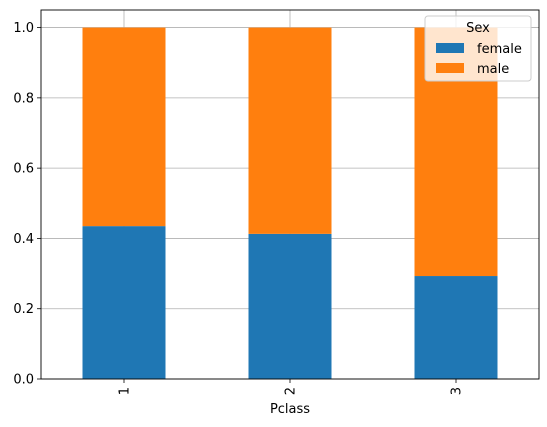 The height and width of the screenshot is (427, 547). I want to click on legend-title: Sex, so click(478, 28).